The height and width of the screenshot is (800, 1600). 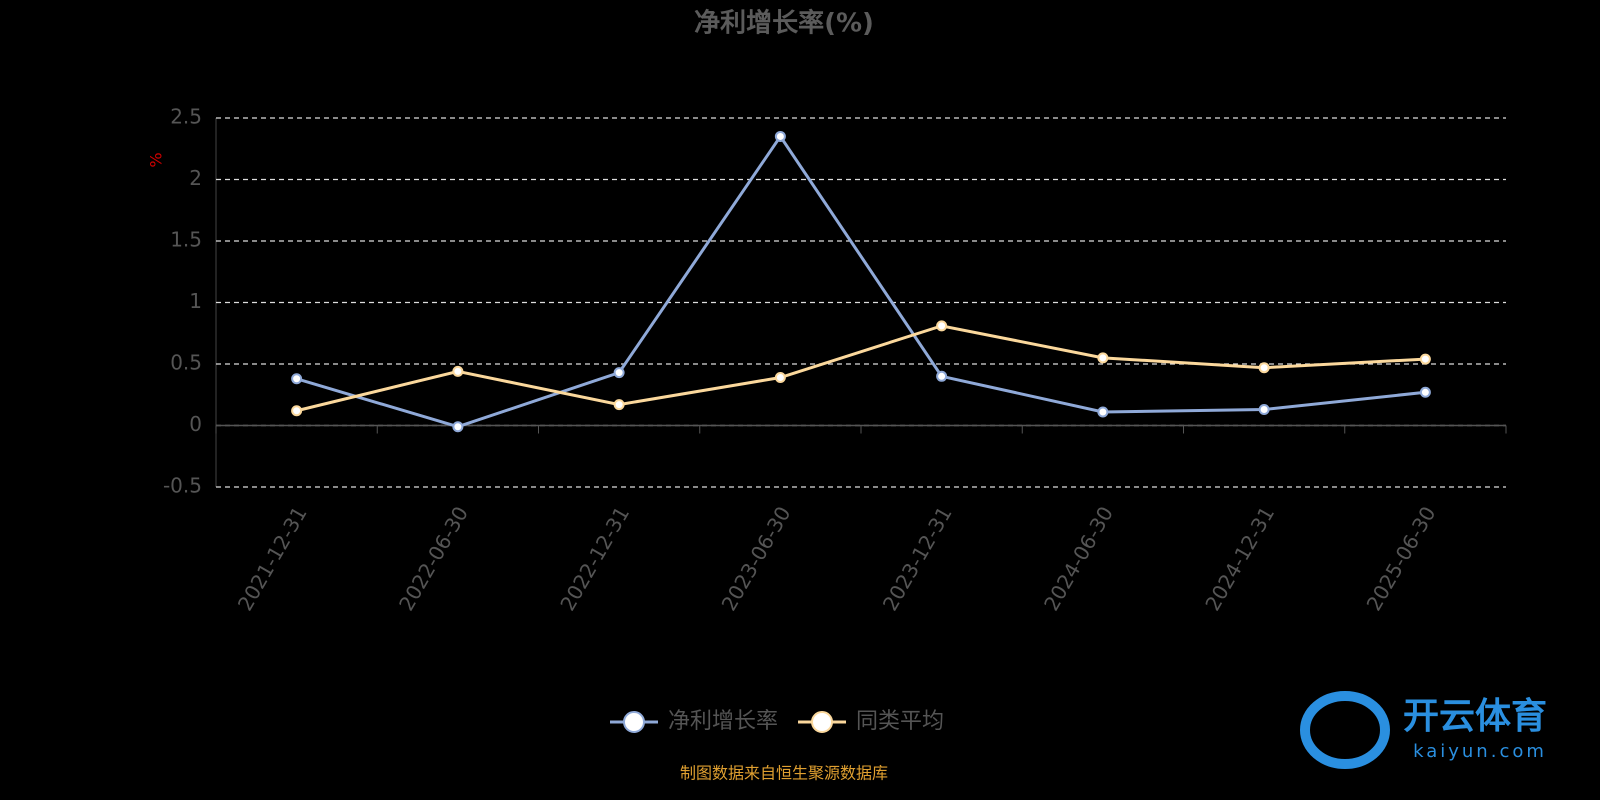 What do you see at coordinates (1480, 751) in the screenshot?
I see `brand-url: kaiyun.com` at bounding box center [1480, 751].